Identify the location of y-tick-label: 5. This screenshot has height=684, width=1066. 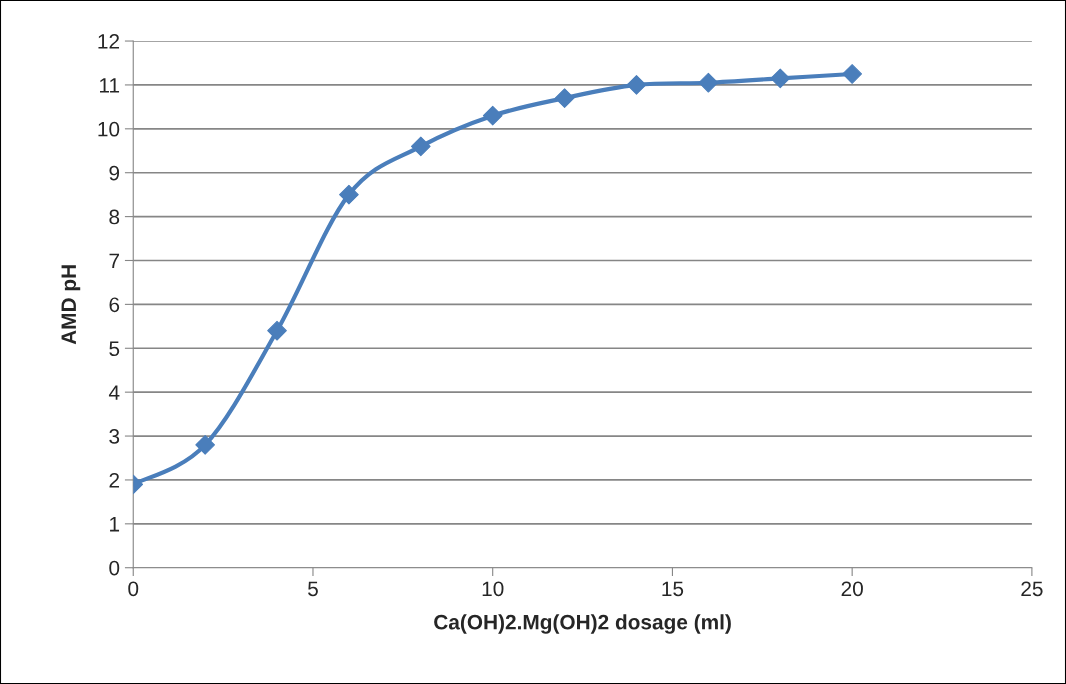
(114, 349).